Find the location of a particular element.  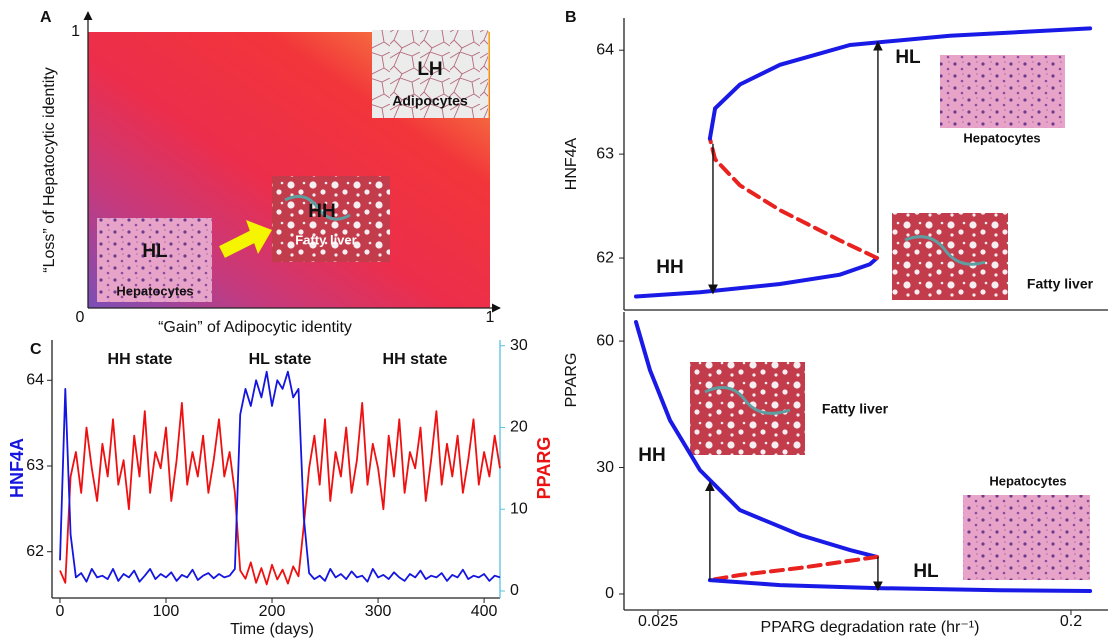

region-code: LH is located at coordinates (429, 69).